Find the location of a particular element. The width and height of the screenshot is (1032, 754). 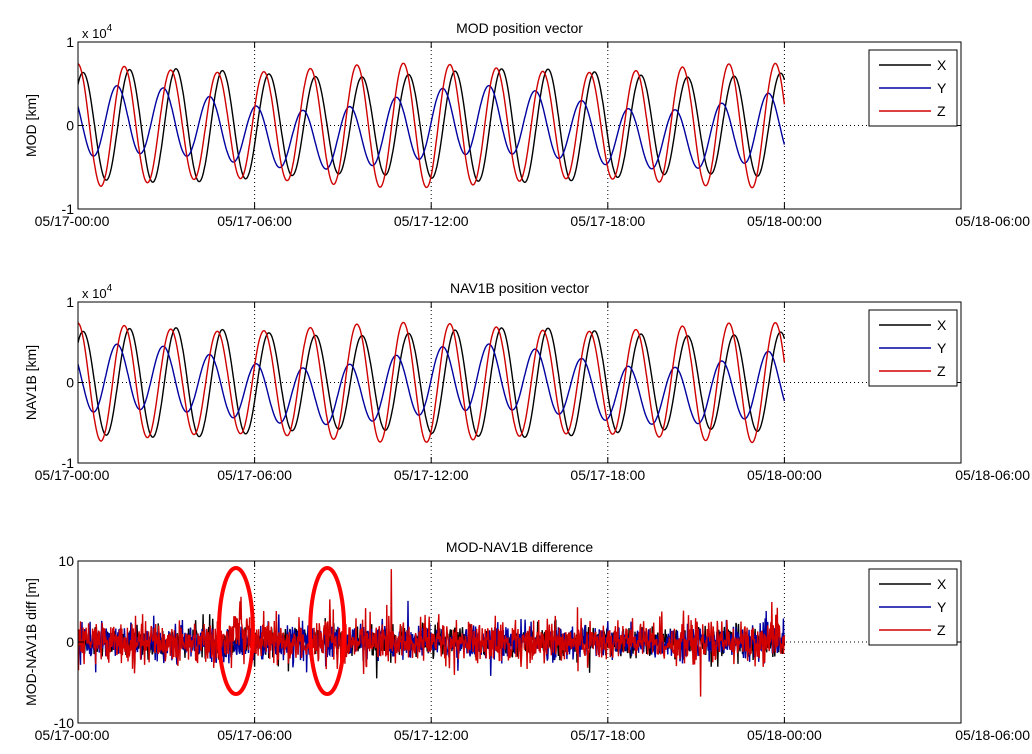

y-axis-label: MOD-NAV1B diff [m] is located at coordinates (31, 642).